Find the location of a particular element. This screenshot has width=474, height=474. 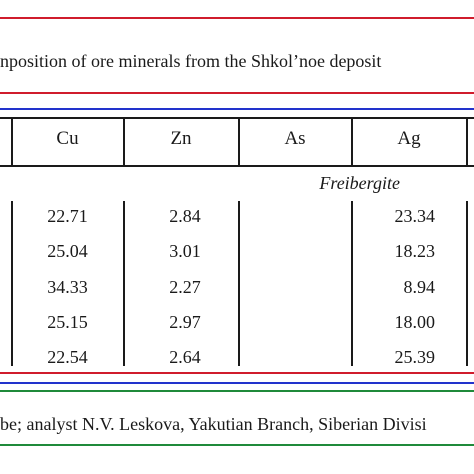

cell-cu: 34.33 is located at coordinates (67, 287).